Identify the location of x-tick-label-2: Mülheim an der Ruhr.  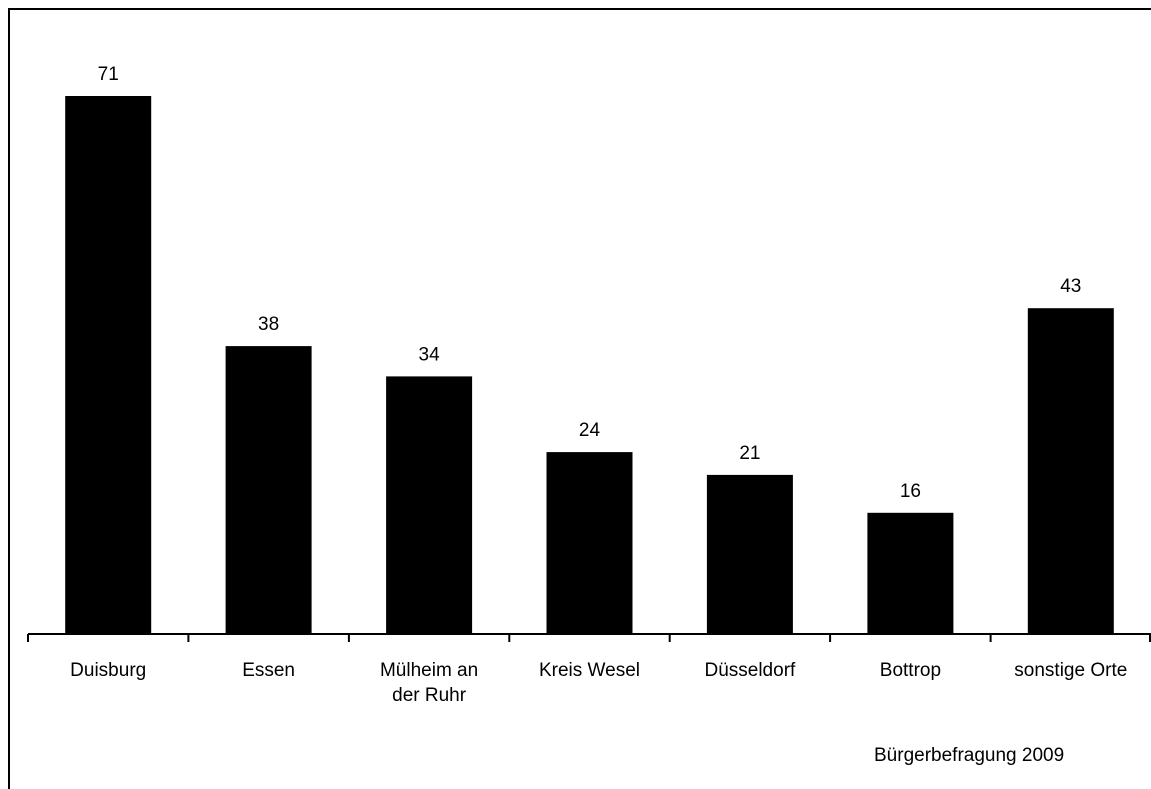
(429, 683).